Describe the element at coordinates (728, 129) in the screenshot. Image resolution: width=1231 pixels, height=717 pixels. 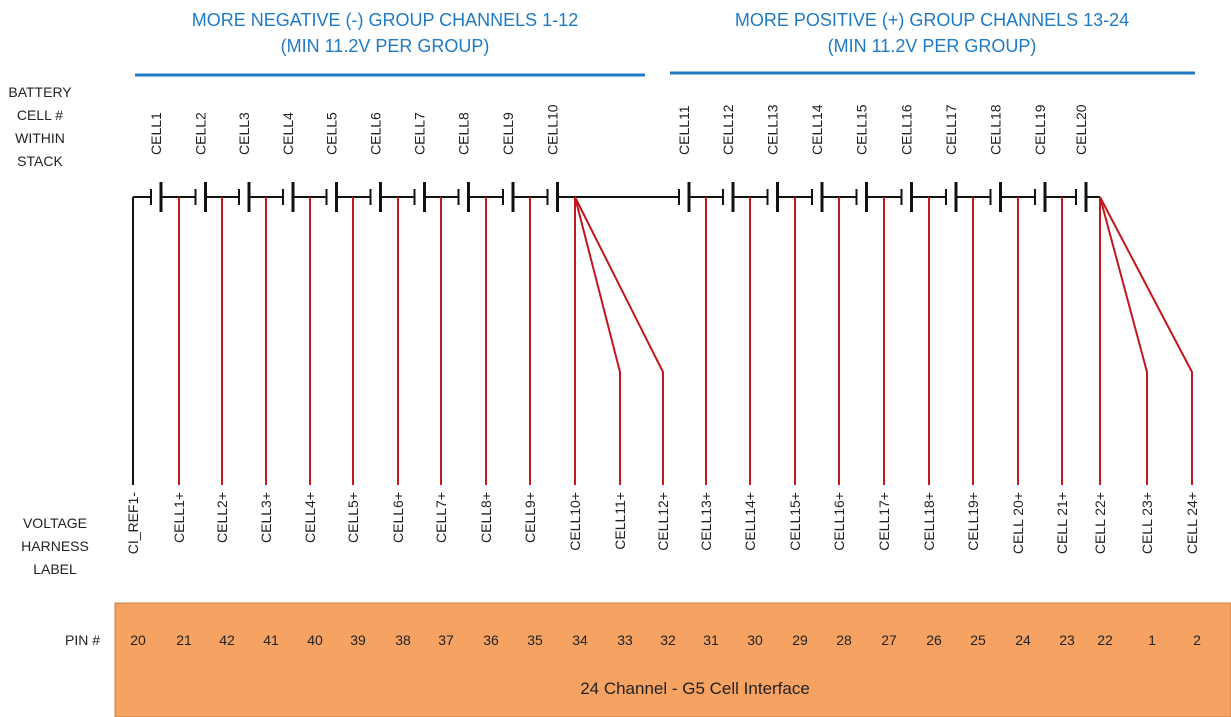
I see `cell-label: CELL12` at that location.